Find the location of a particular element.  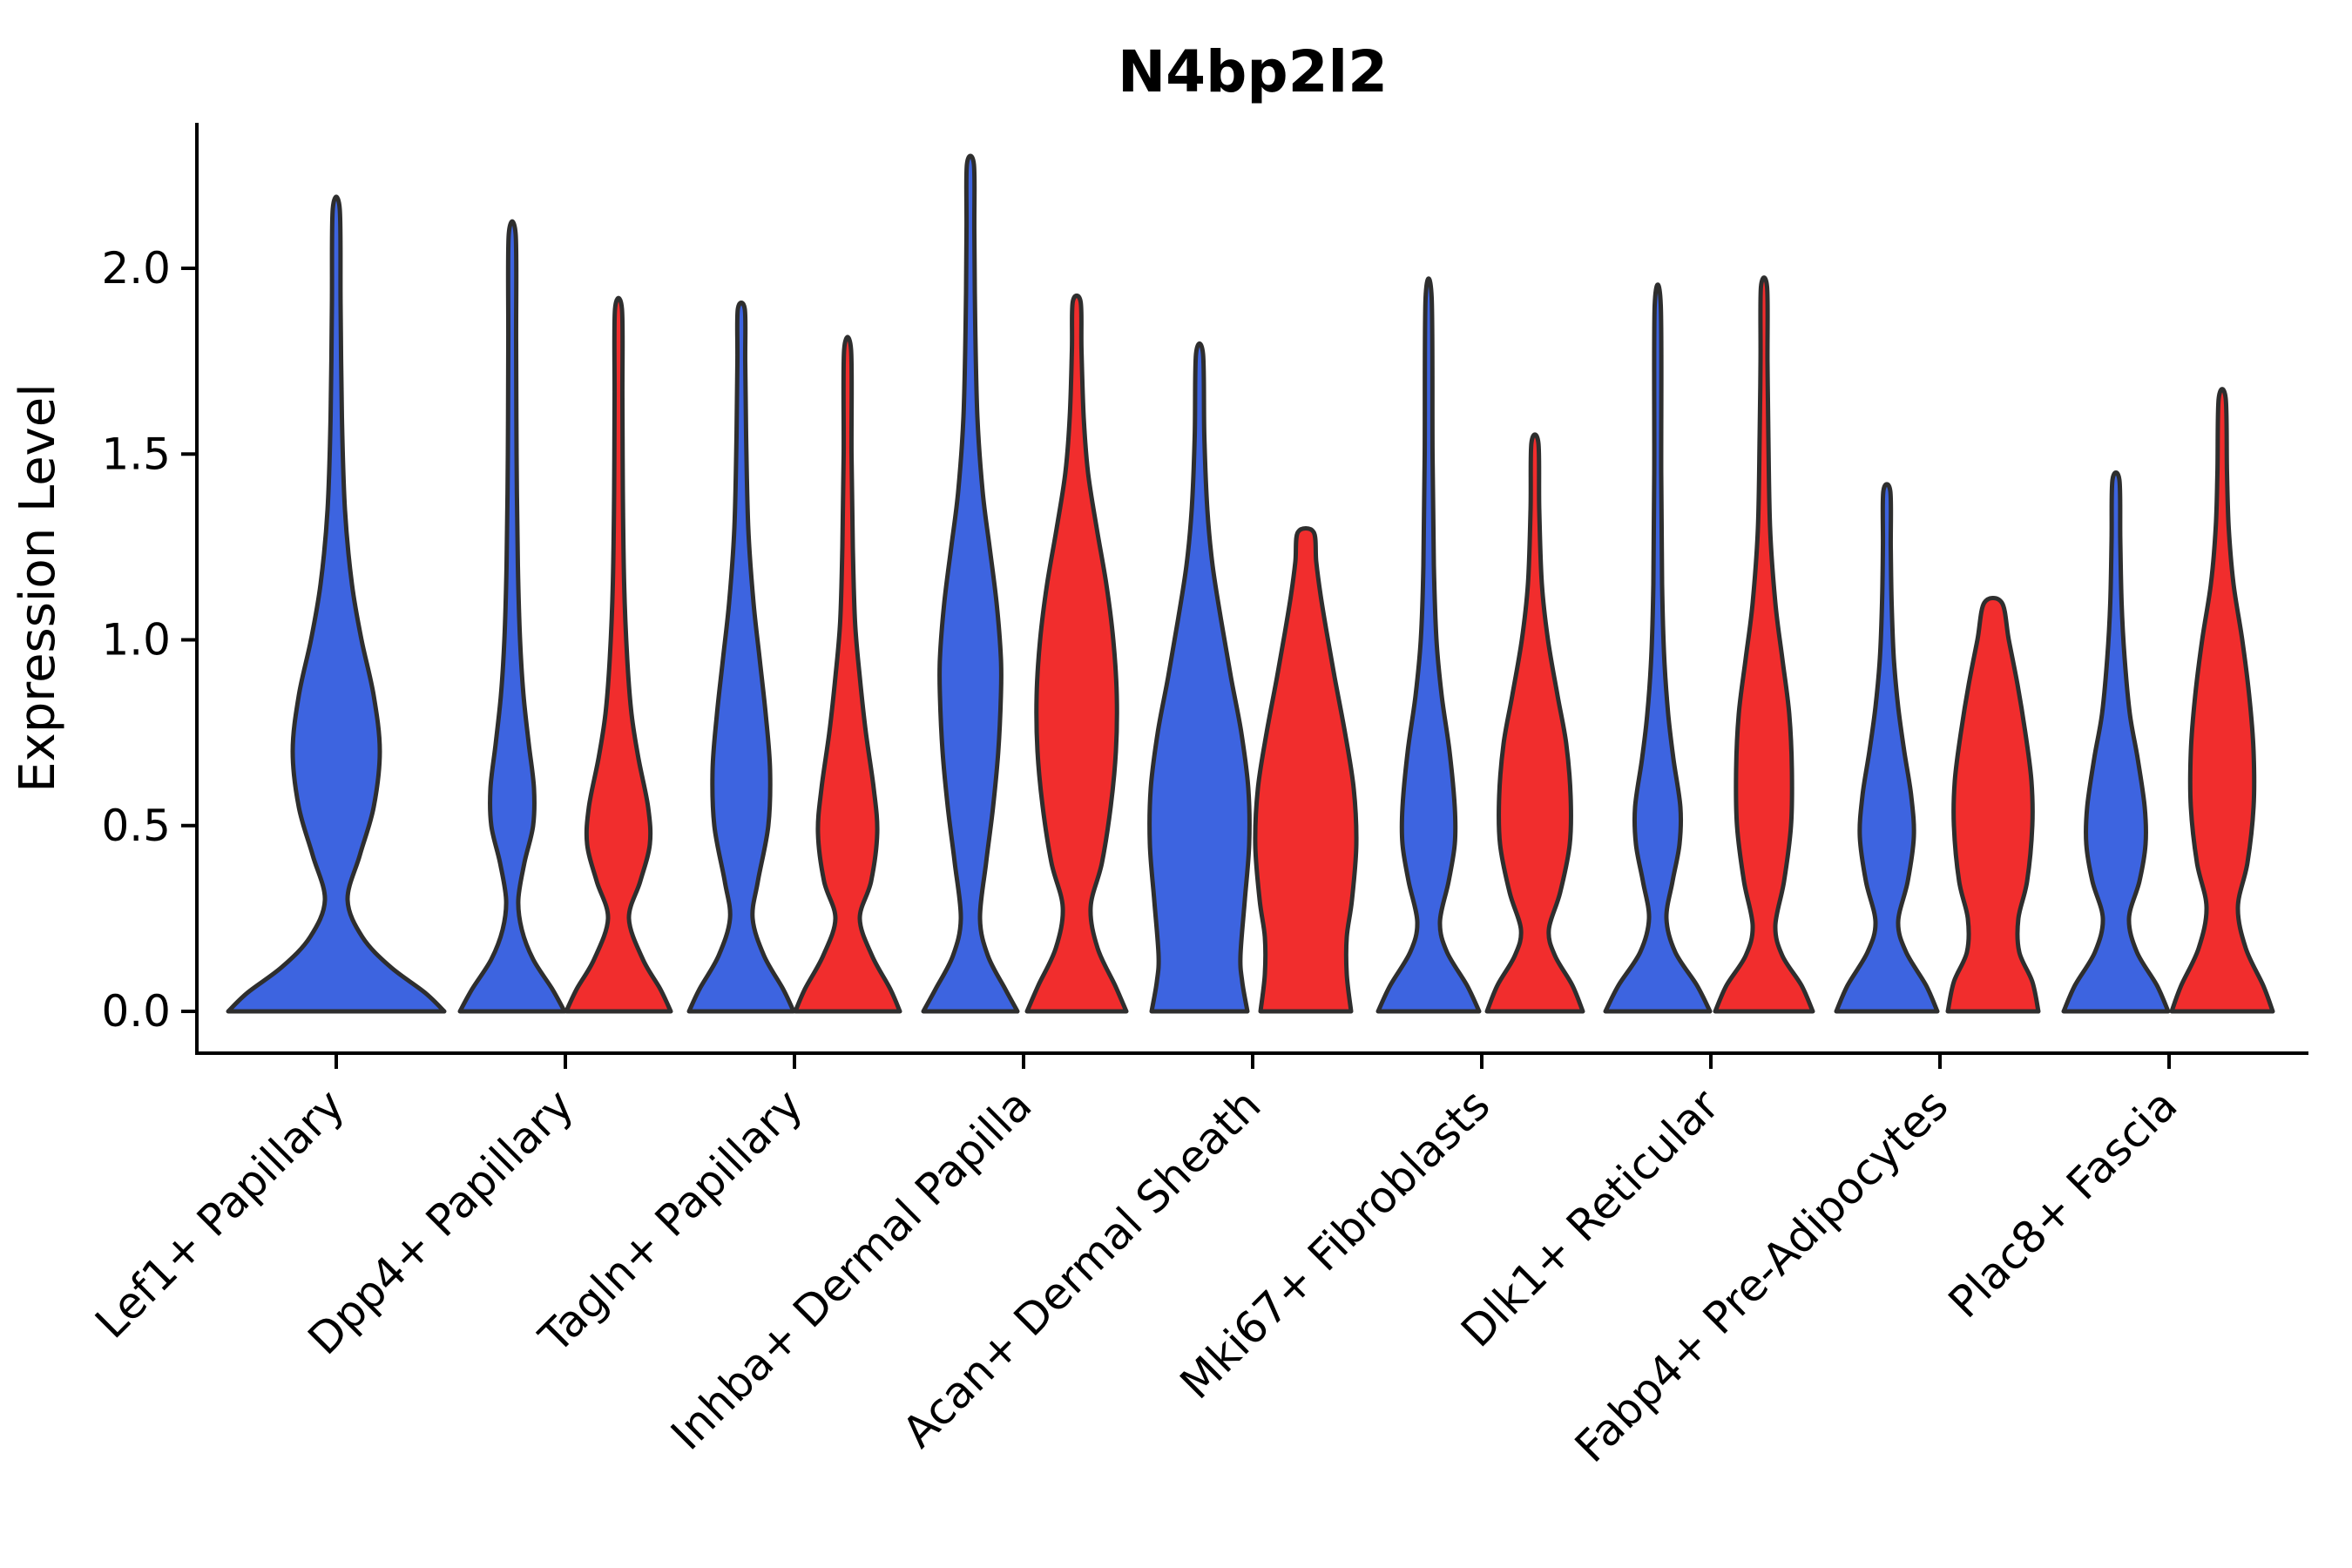

x-category-label-lef1-papillary: Lef1+ Papillary is located at coordinates (220, 1213).